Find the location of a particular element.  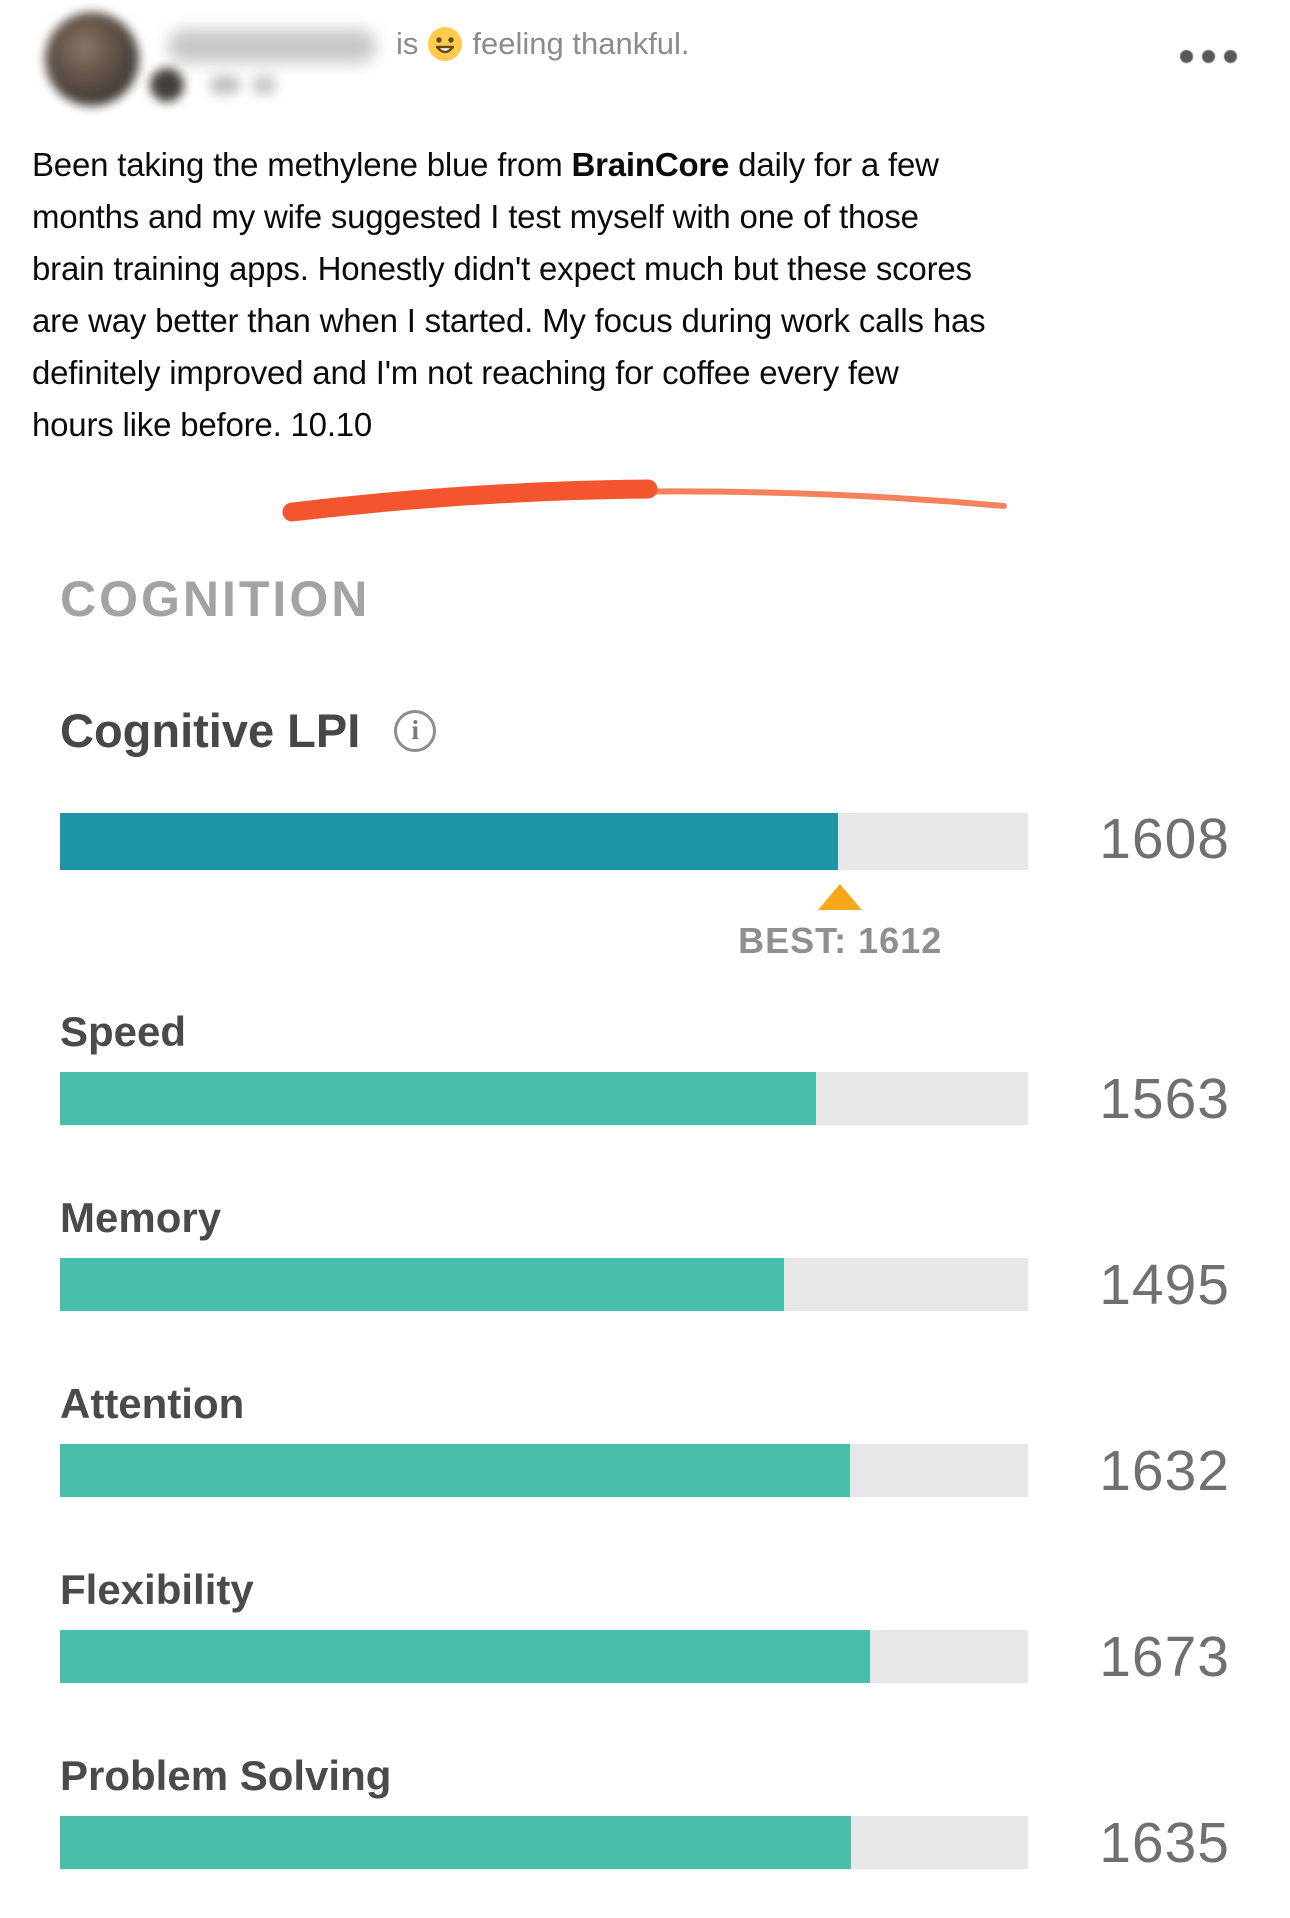

privacy-icon-blurred is located at coordinates (264, 85).